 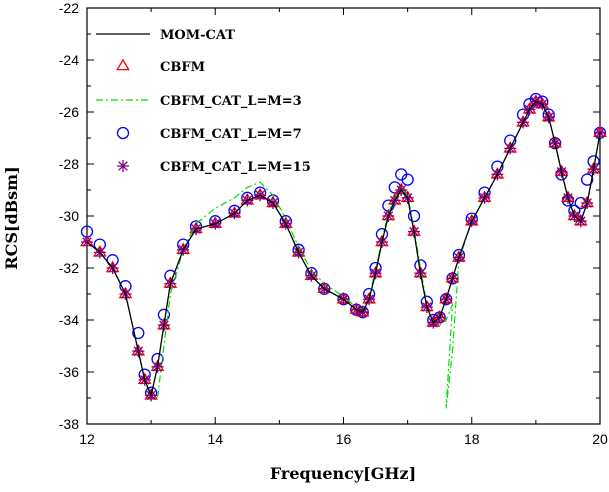 I want to click on x-axis-title: Frequency[GHz], so click(x=343, y=473).